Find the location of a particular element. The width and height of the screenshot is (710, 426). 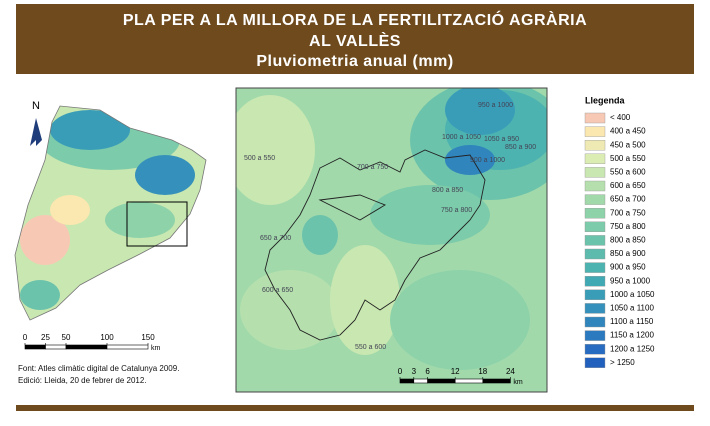

legend-label: 400 a 450 is located at coordinates (628, 131).